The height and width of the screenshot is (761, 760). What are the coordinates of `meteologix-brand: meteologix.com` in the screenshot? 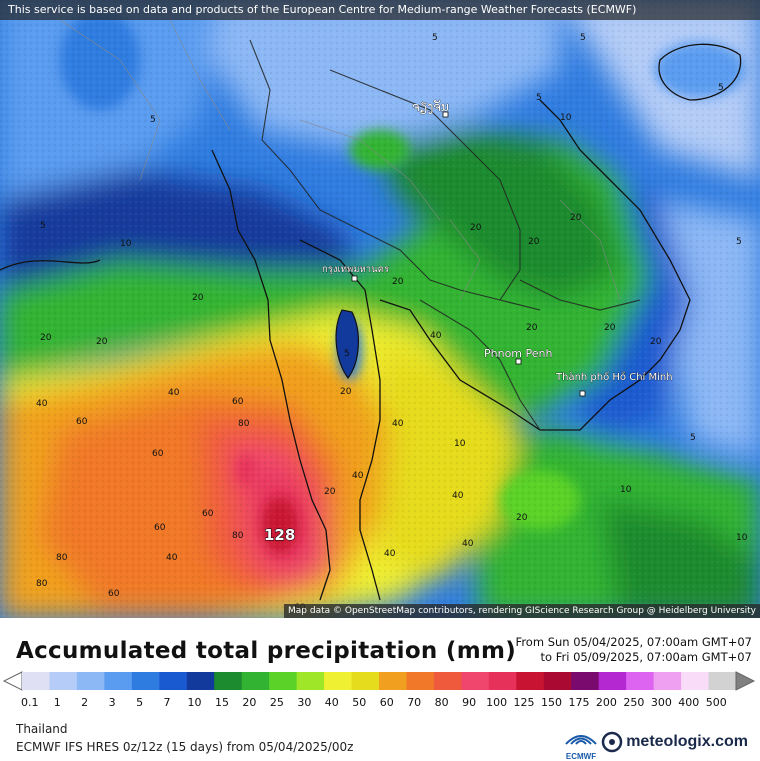 It's located at (674, 742).